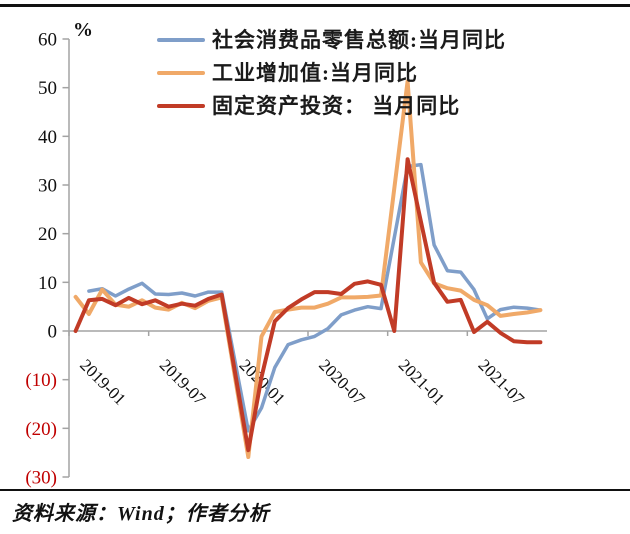 Image resolution: width=630 pixels, height=534 pixels. I want to click on source-note: 资料来源：Wind；作者分析, so click(141, 514).